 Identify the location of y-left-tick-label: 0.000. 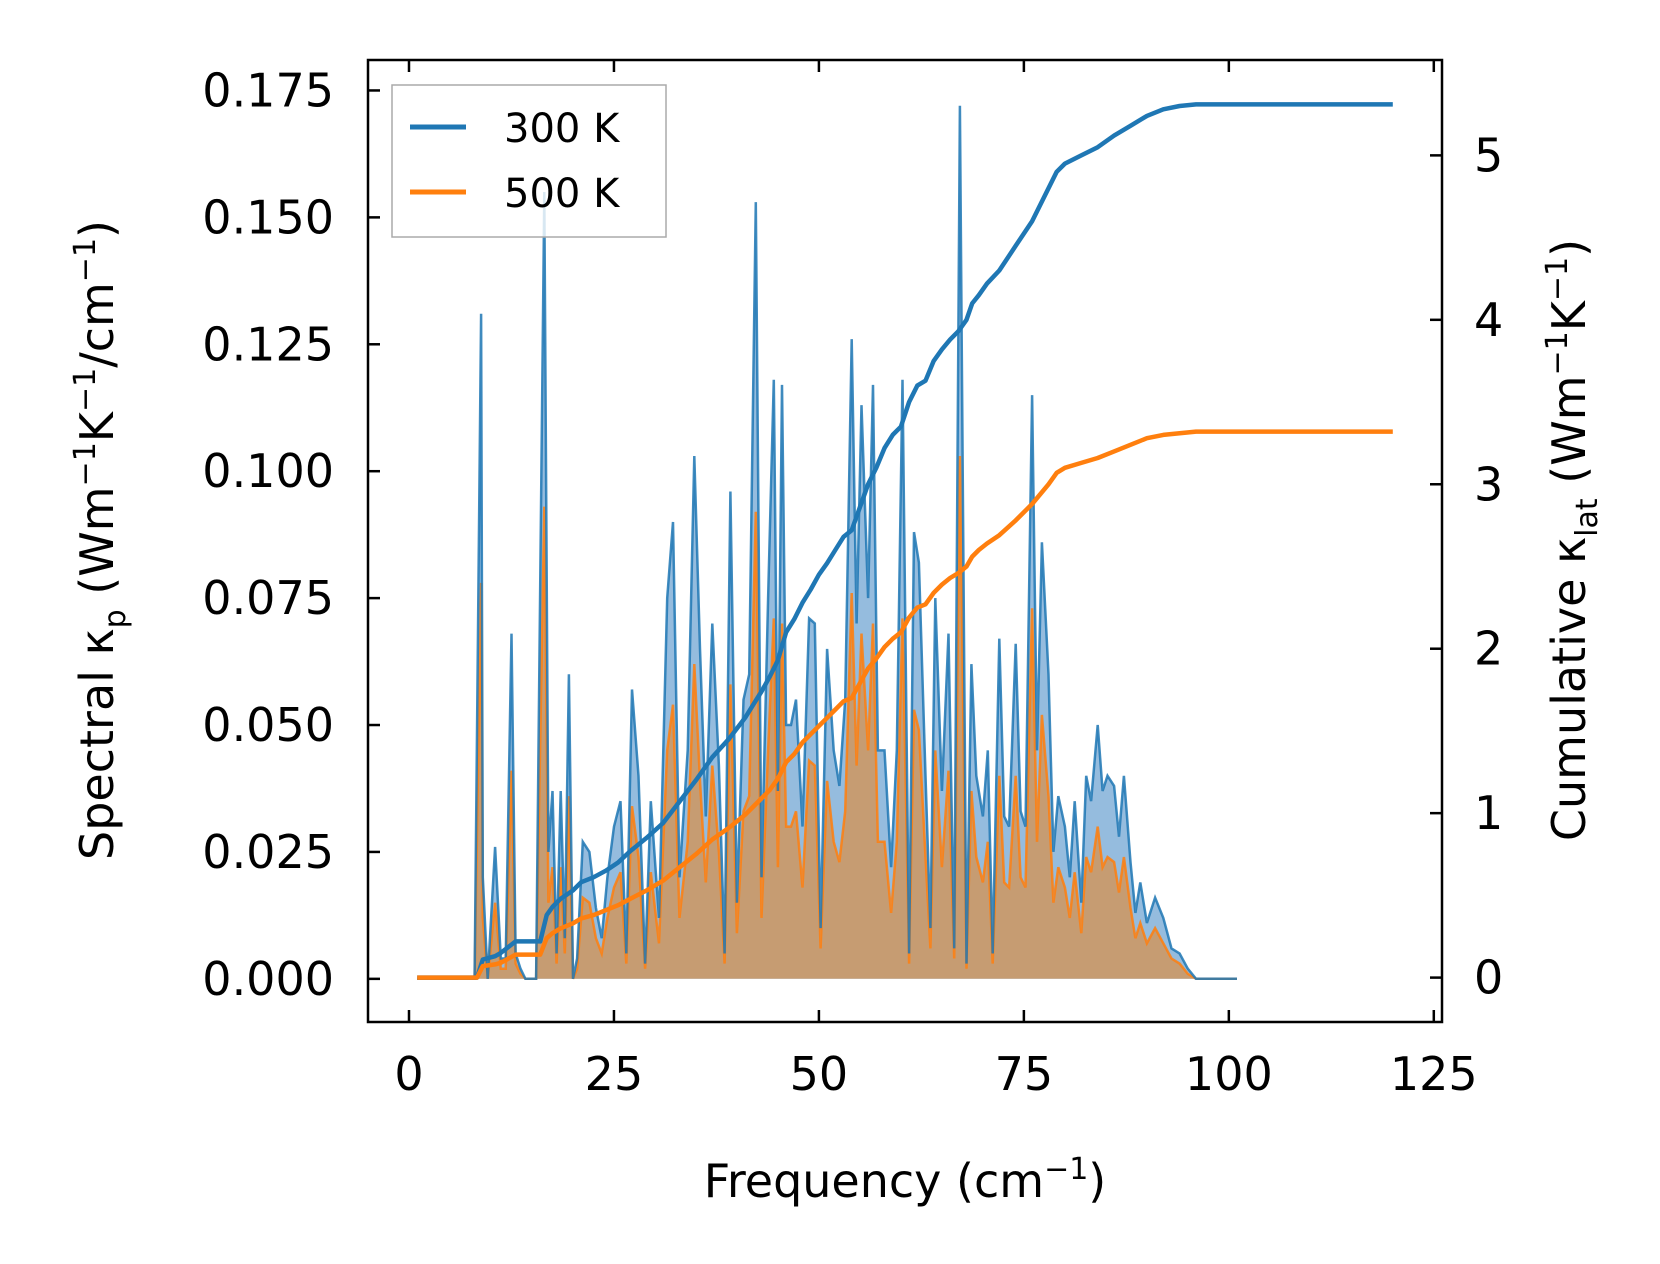
(268, 979).